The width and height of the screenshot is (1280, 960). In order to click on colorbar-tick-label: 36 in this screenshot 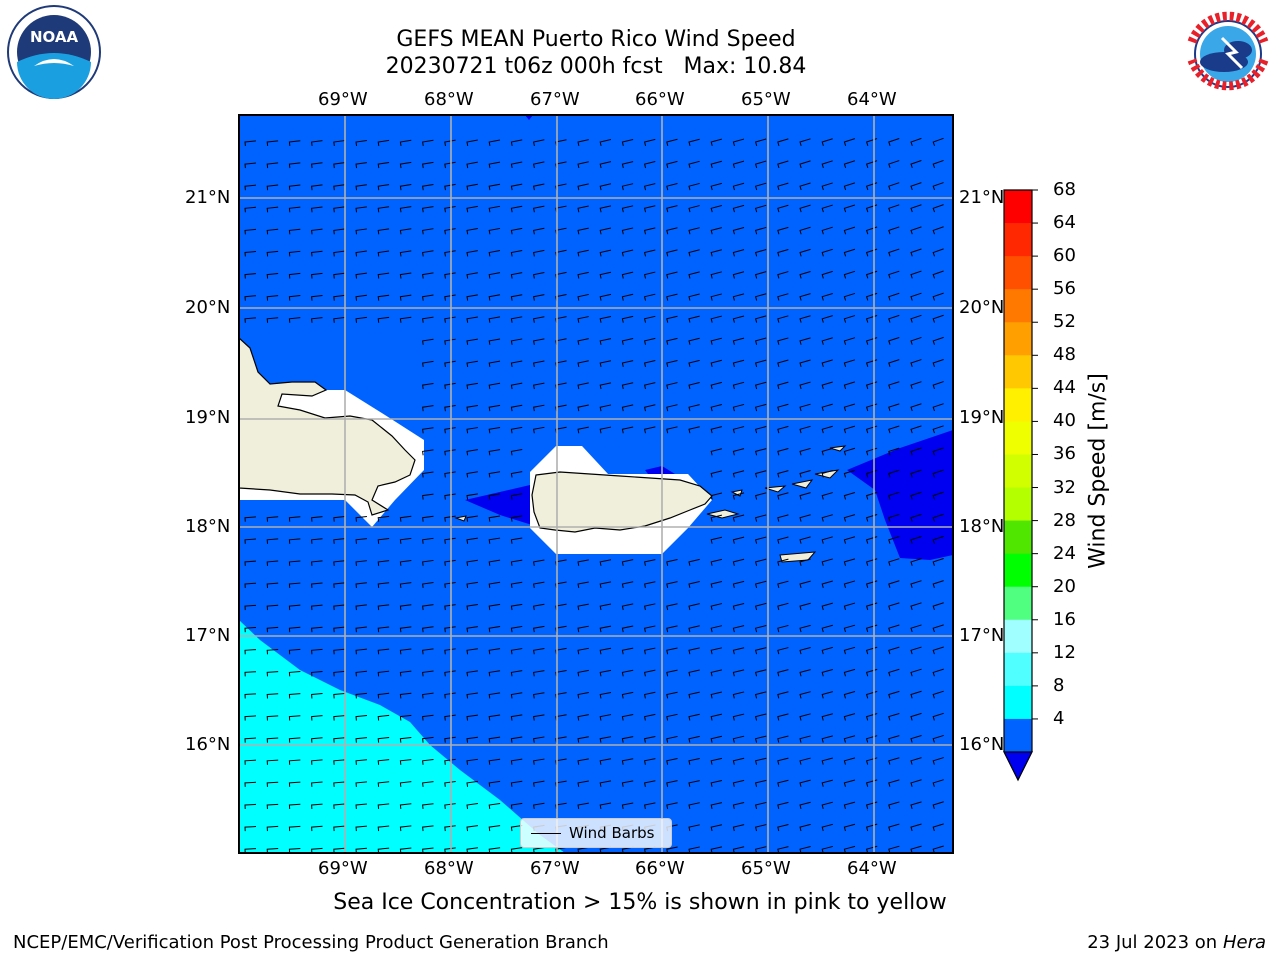, I will do `click(1064, 454)`.